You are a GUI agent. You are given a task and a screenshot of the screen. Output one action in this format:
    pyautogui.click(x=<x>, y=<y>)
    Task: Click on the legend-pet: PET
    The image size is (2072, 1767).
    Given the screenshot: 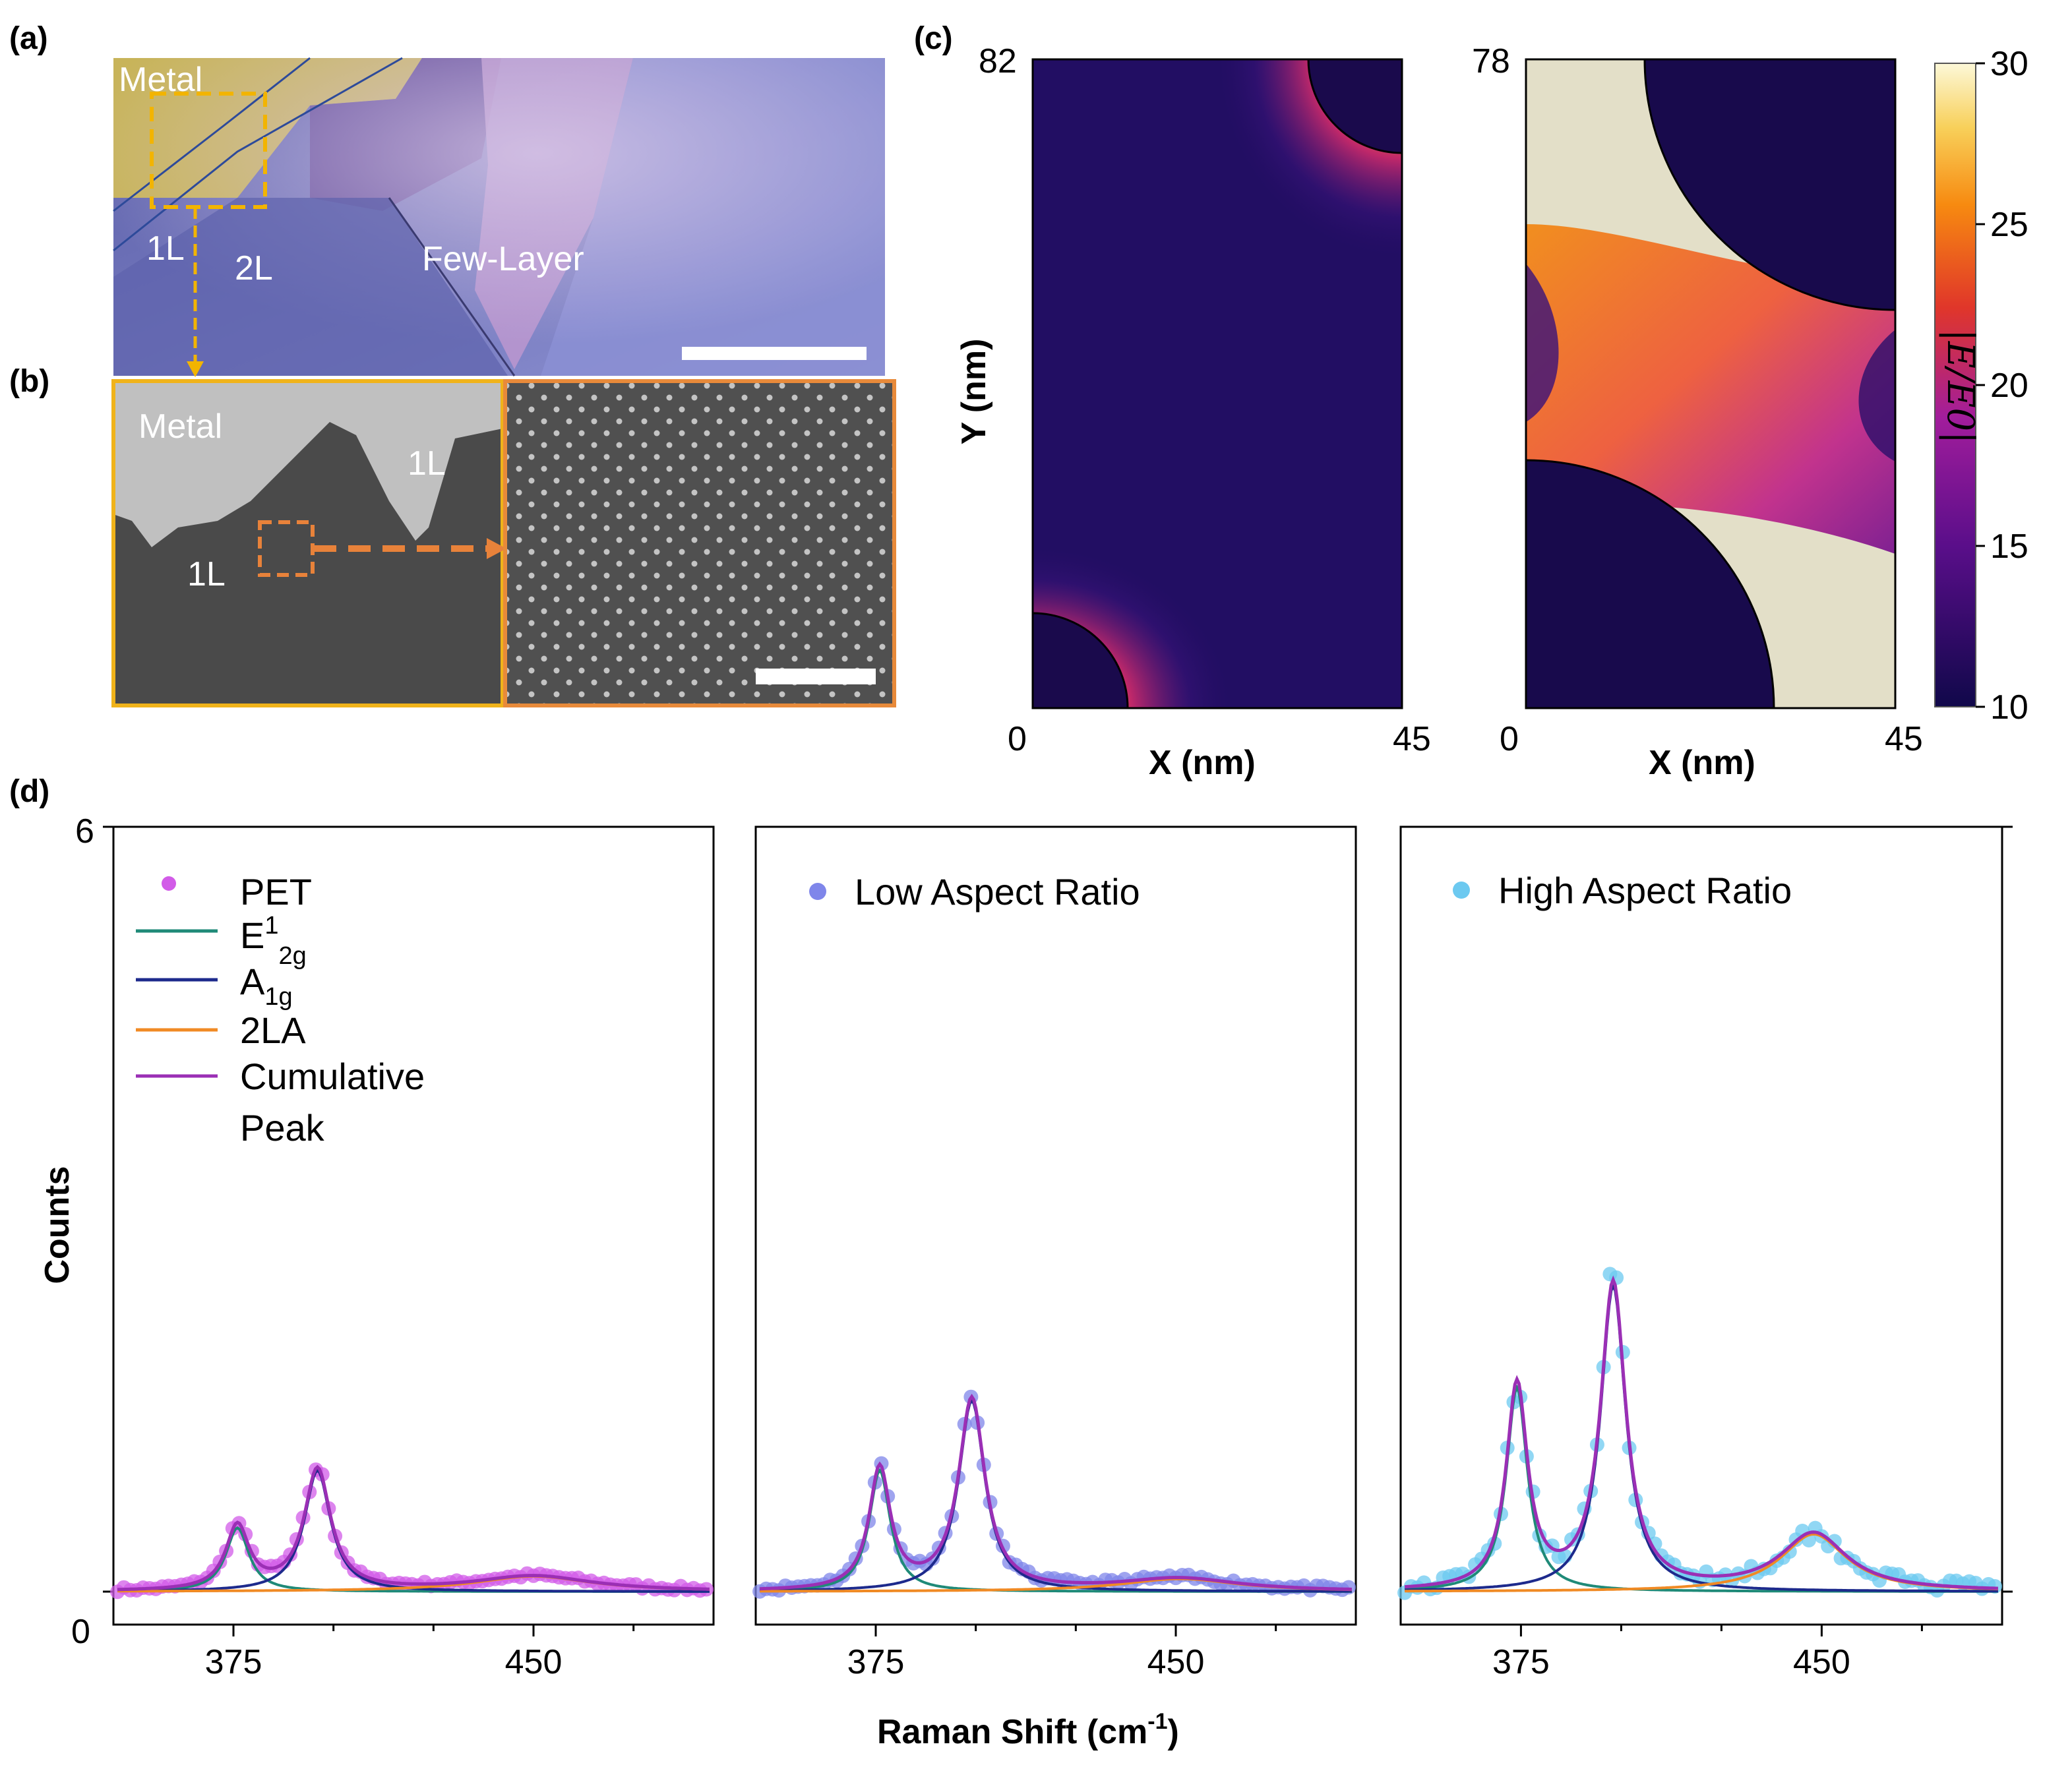 What is the action you would take?
    pyautogui.click(x=276, y=892)
    